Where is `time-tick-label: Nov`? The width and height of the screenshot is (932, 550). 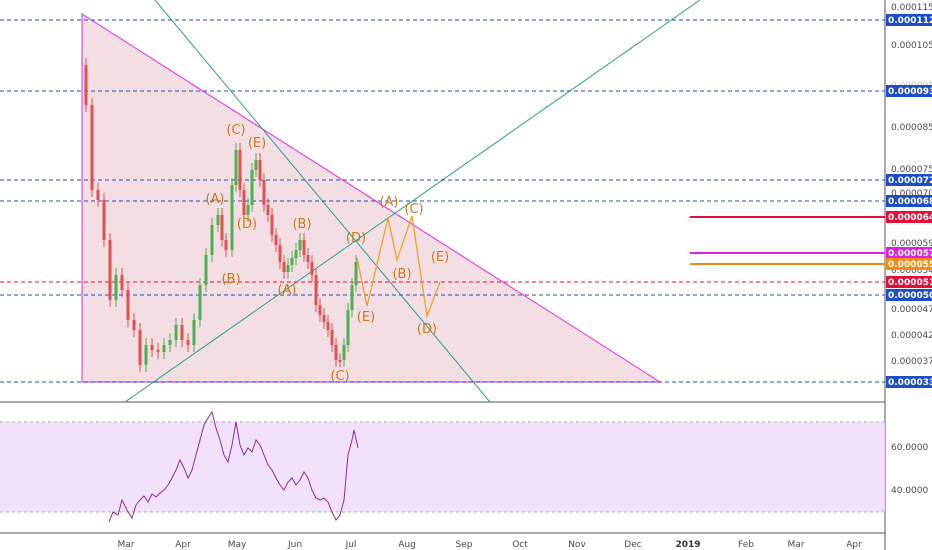 time-tick-label: Nov is located at coordinates (577, 545).